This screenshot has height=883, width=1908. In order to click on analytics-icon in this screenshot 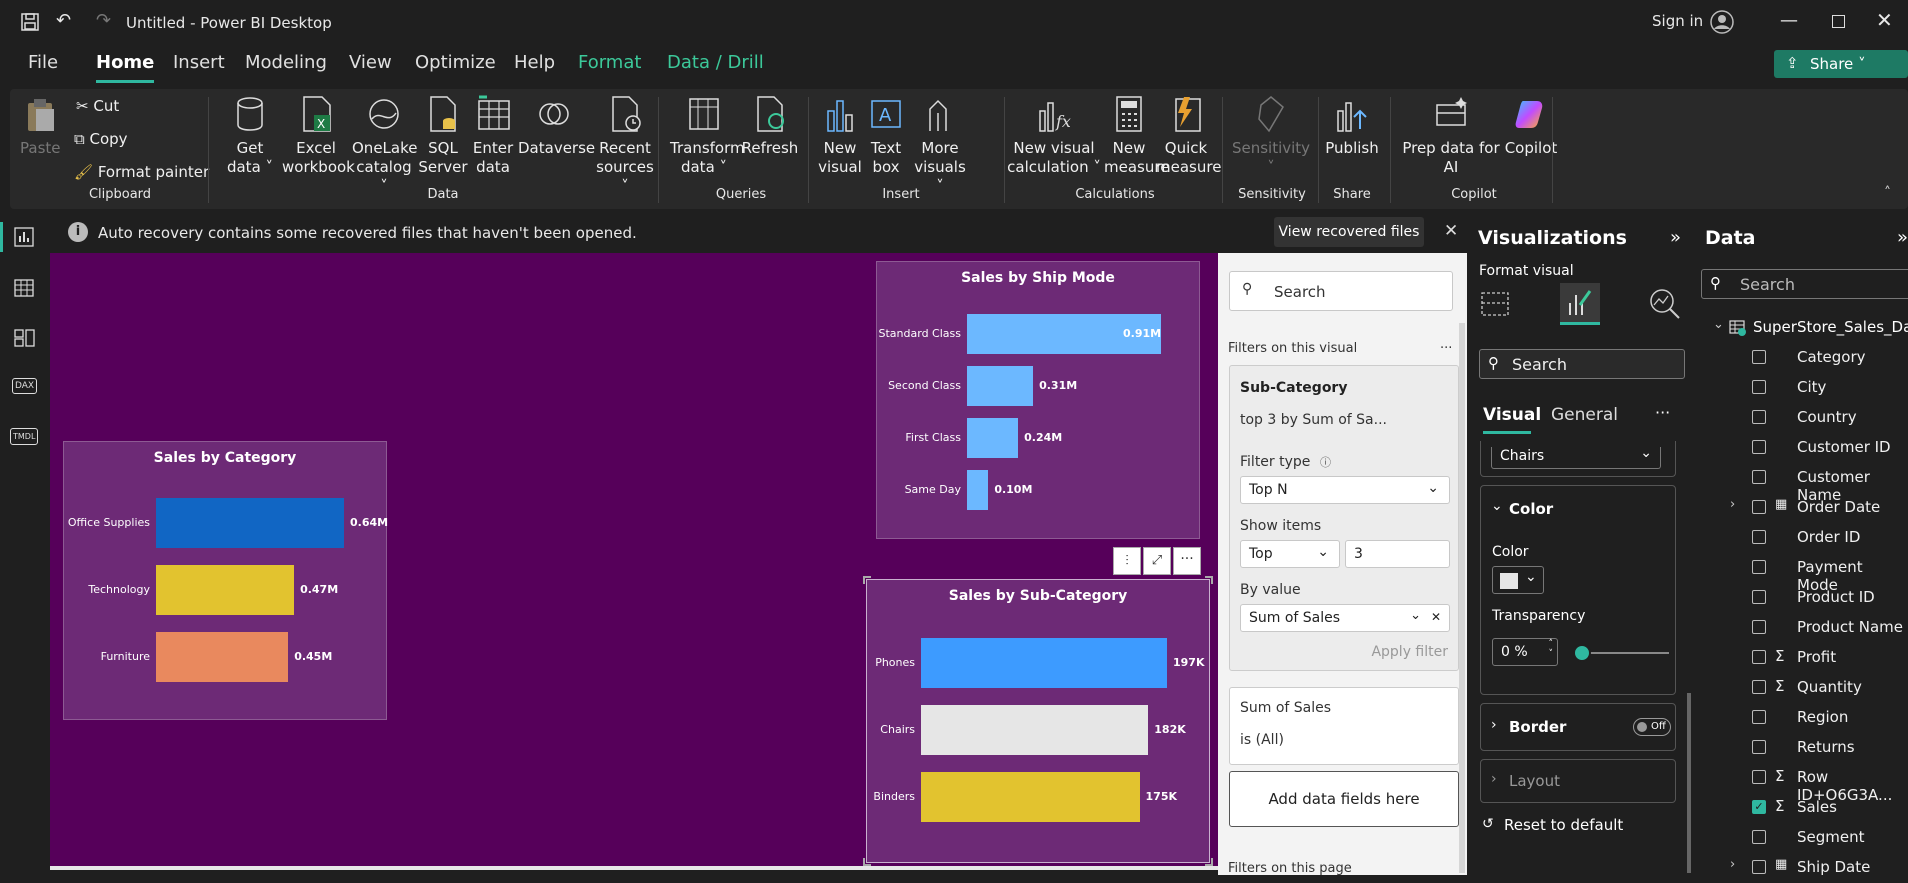, I will do `click(1665, 304)`.